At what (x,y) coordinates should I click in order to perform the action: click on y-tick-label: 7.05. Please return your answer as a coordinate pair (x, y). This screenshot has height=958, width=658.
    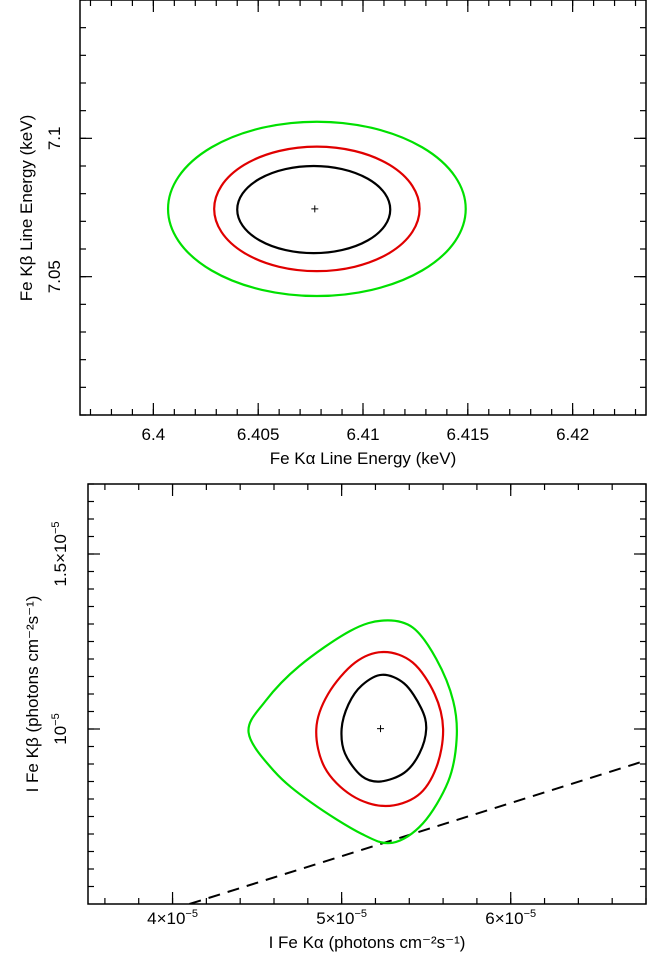
    Looking at the image, I should click on (54, 276).